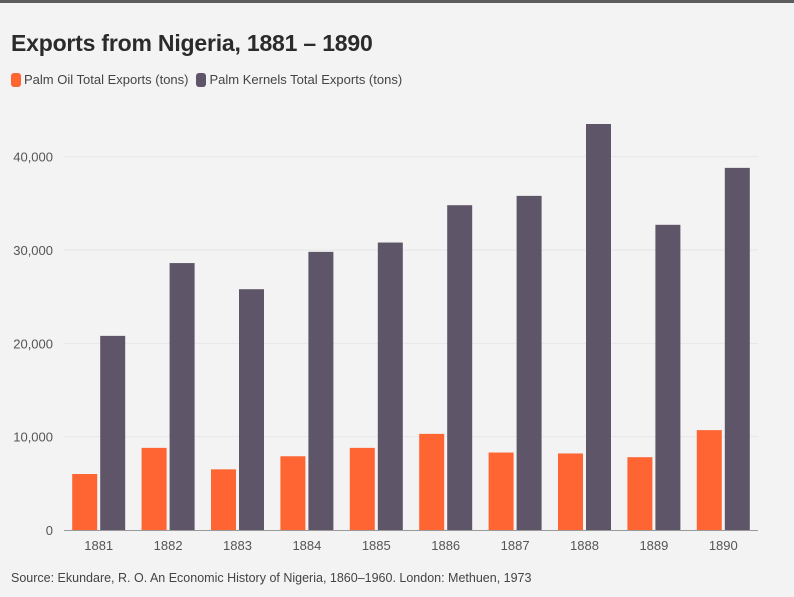 The width and height of the screenshot is (794, 597). Describe the element at coordinates (106, 79) in the screenshot. I see `legend-label-palm-oil: Palm Oil Total Exports (tons)` at that location.